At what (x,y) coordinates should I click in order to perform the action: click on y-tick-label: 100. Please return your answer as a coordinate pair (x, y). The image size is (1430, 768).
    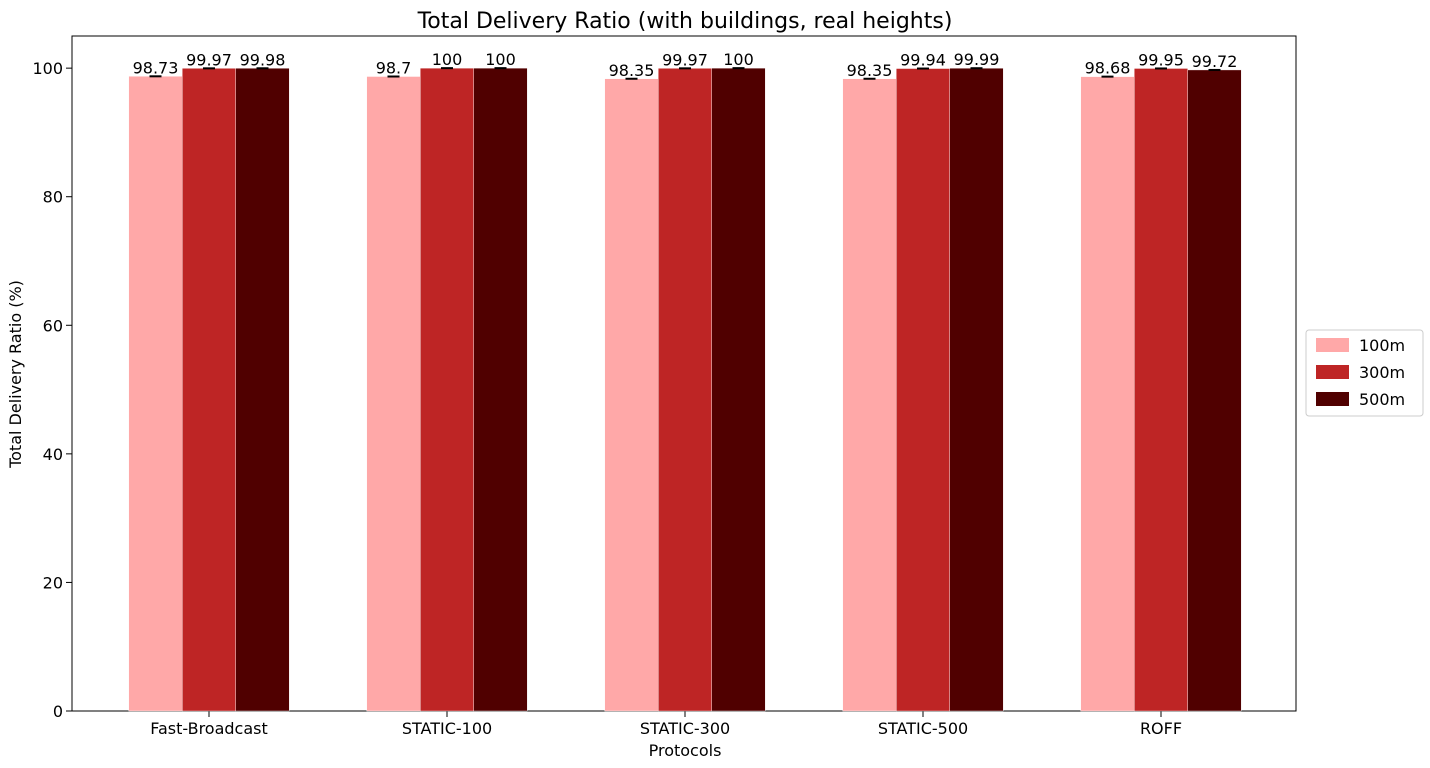
    Looking at the image, I should click on (47, 68).